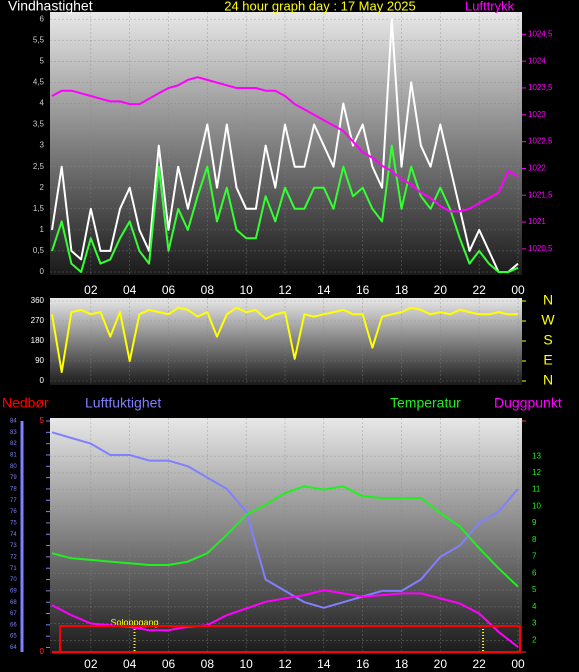 This screenshot has height=672, width=579. I want to click on y-tick-label: 180, so click(38, 340).